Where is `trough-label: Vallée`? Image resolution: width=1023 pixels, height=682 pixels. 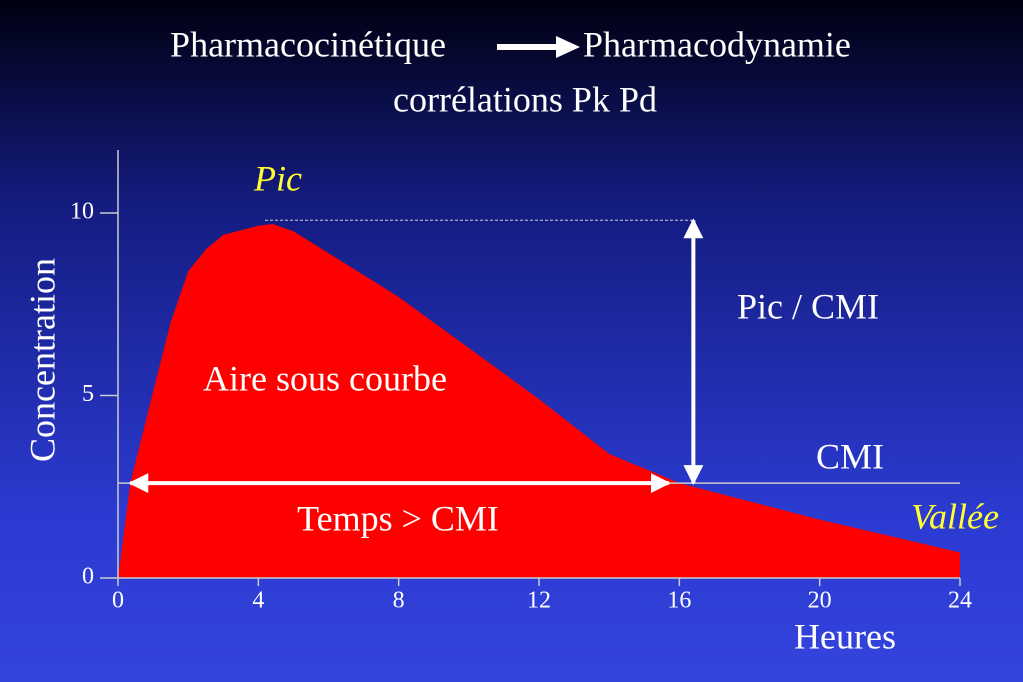
trough-label: Vallée is located at coordinates (955, 516).